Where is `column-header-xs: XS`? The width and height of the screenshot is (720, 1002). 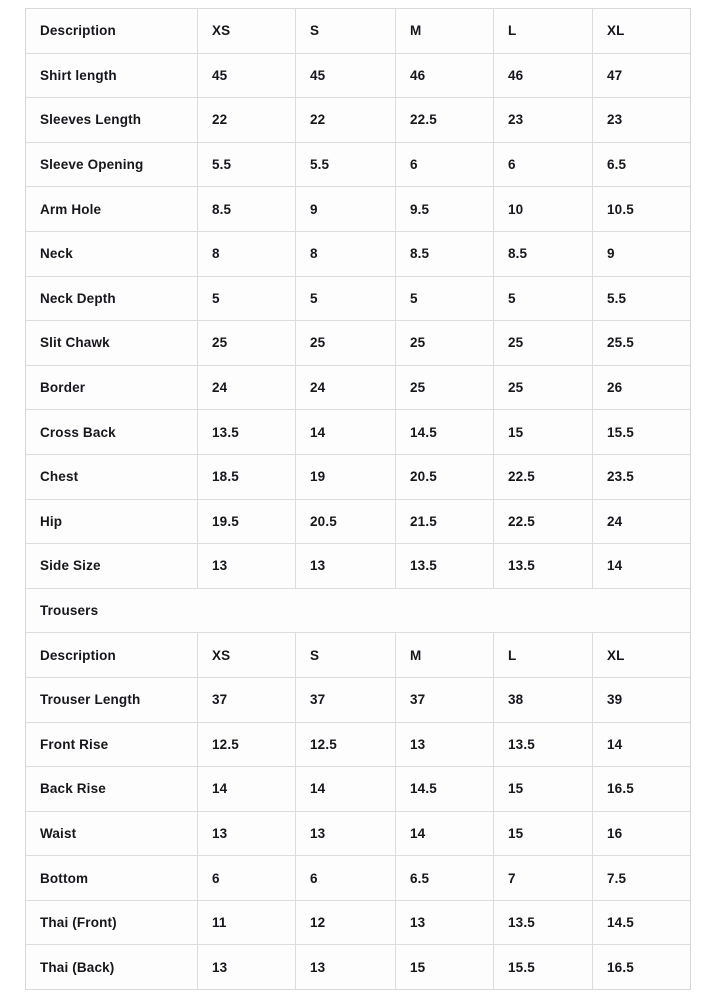
column-header-xs: XS is located at coordinates (246, 31).